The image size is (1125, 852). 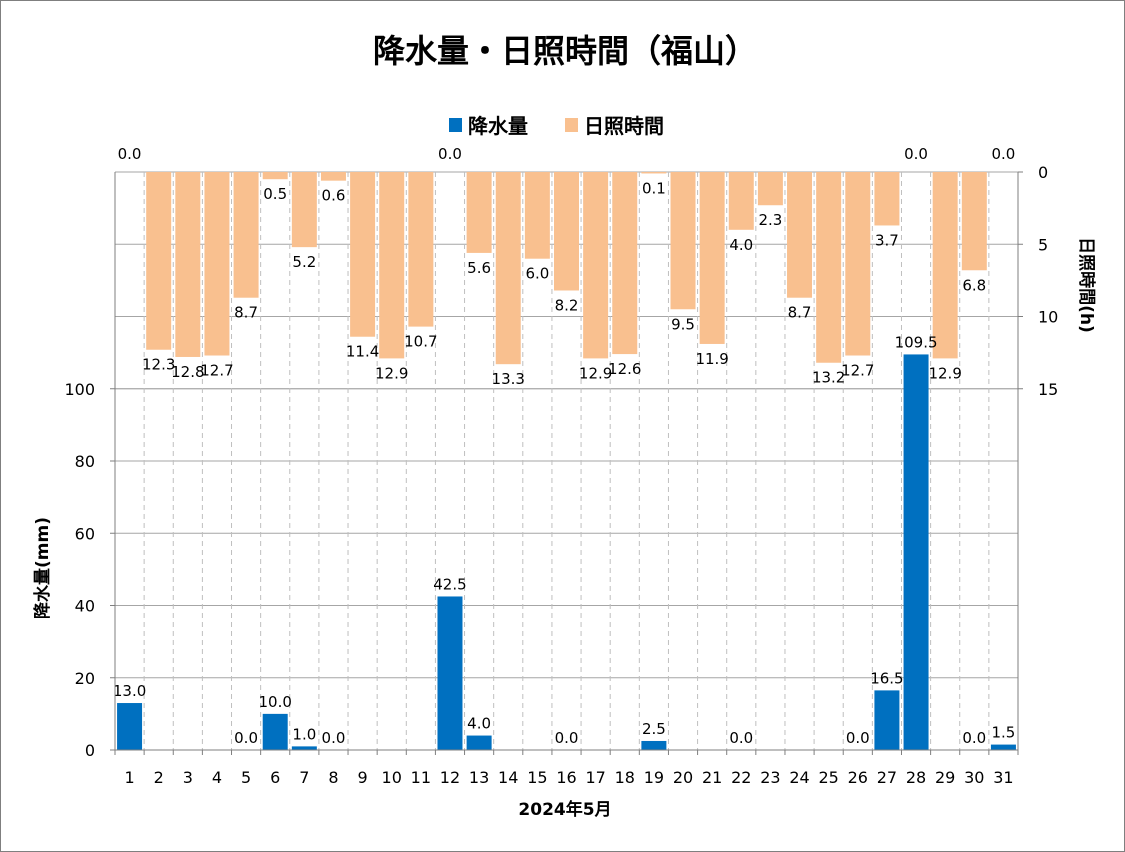 I want to click on x-tick-label: 13, so click(x=479, y=777).